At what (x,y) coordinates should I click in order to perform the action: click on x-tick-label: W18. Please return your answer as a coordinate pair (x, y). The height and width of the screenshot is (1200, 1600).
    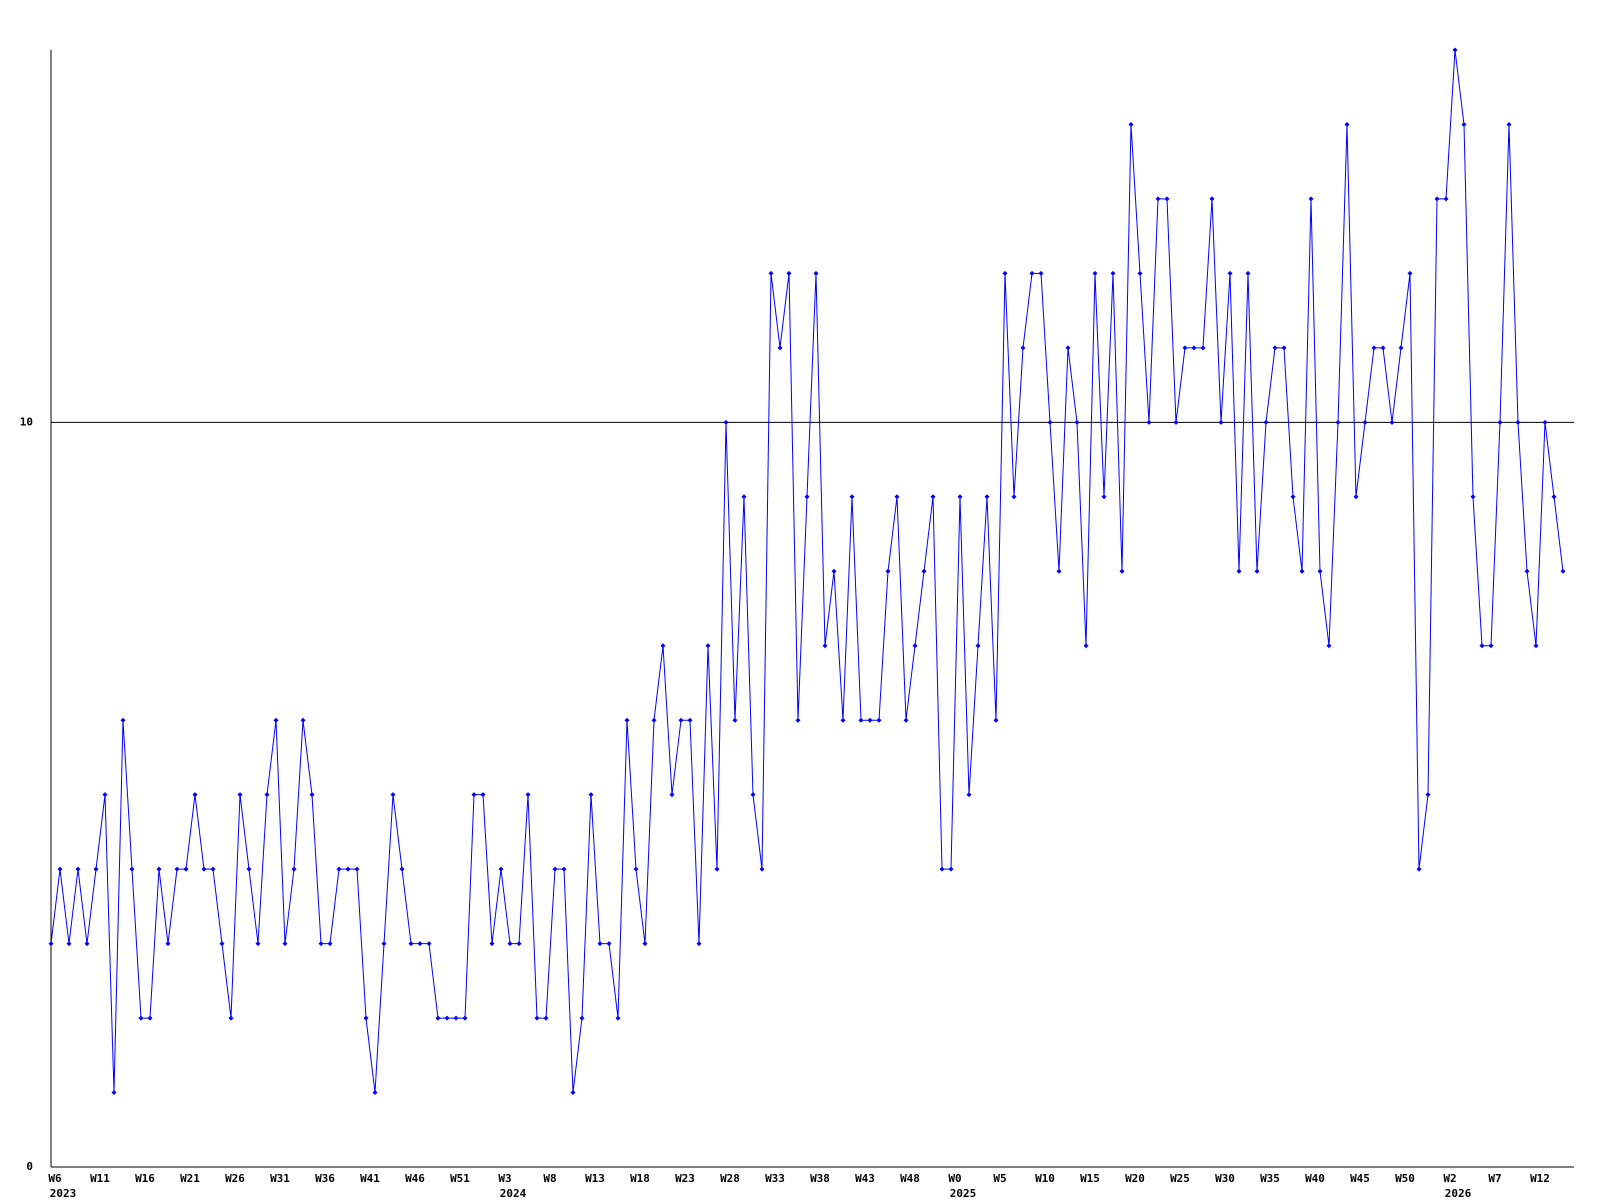
    Looking at the image, I should click on (640, 1178).